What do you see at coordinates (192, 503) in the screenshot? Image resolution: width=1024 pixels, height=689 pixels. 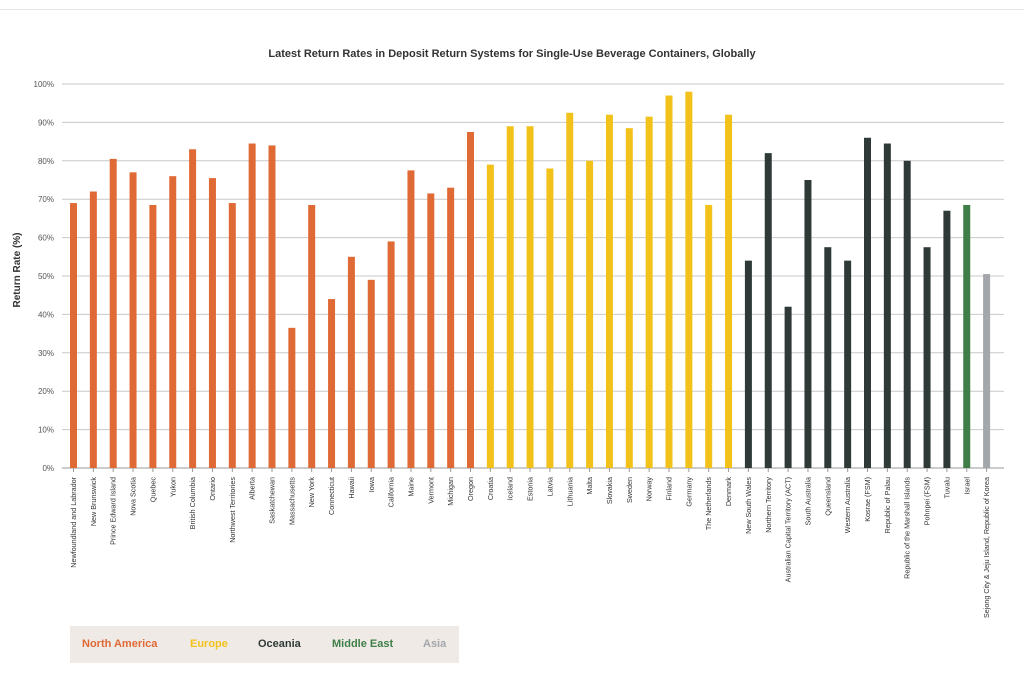 I see `x-tick-label: British Columbia` at bounding box center [192, 503].